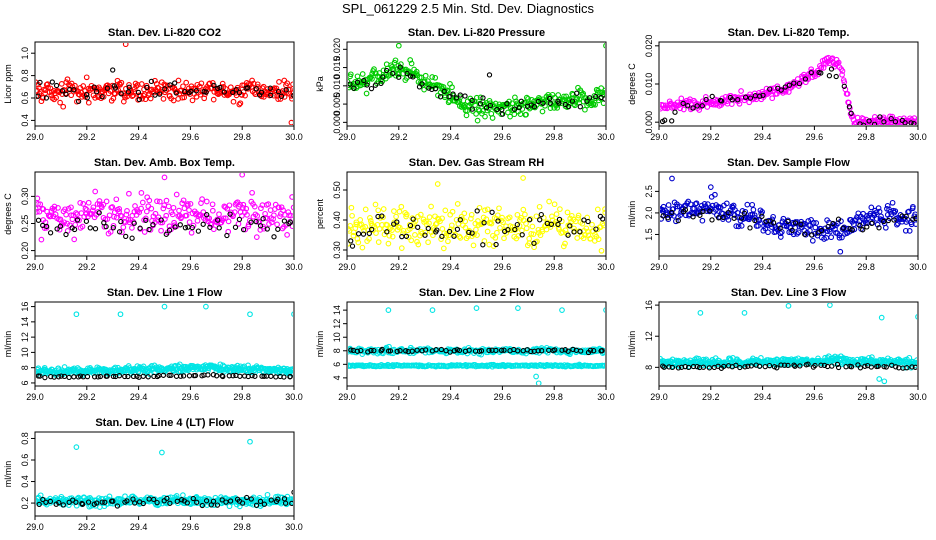 The image size is (936, 540). I want to click on series-dense, so click(476, 83).